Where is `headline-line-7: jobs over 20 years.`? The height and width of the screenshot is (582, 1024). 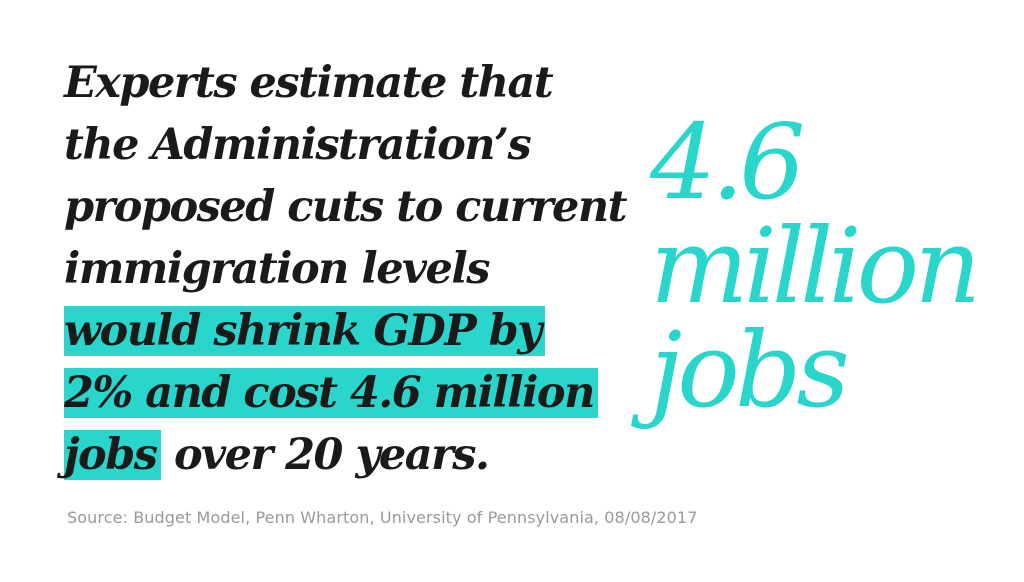 headline-line-7: jobs over 20 years. is located at coordinates (364, 455).